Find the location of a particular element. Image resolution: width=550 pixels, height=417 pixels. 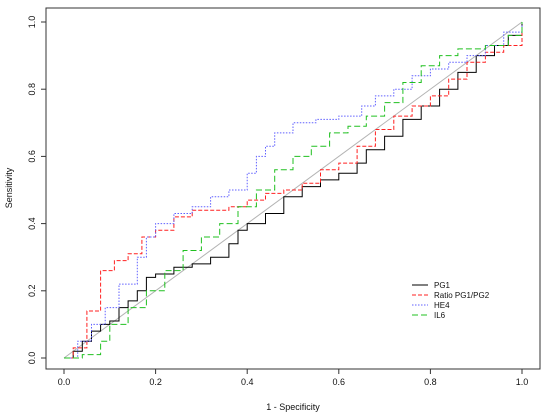

y-tick-label-1: 0.2 is located at coordinates (32, 291).